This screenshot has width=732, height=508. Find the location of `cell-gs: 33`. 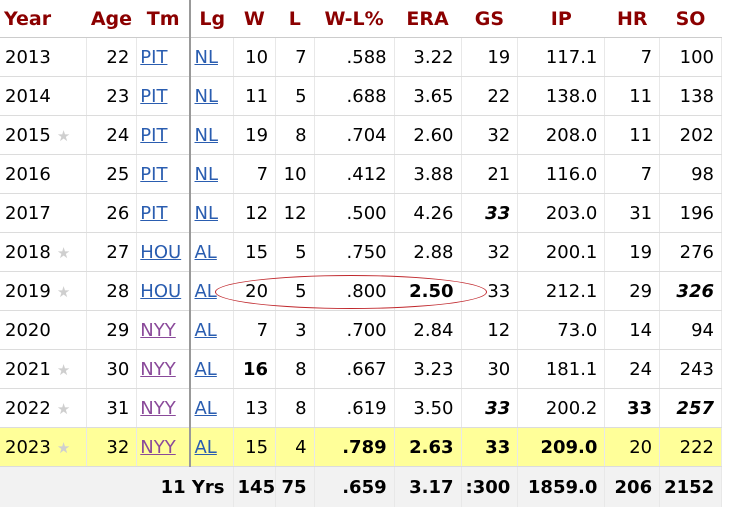

cell-gs: 33 is located at coordinates (490, 291).